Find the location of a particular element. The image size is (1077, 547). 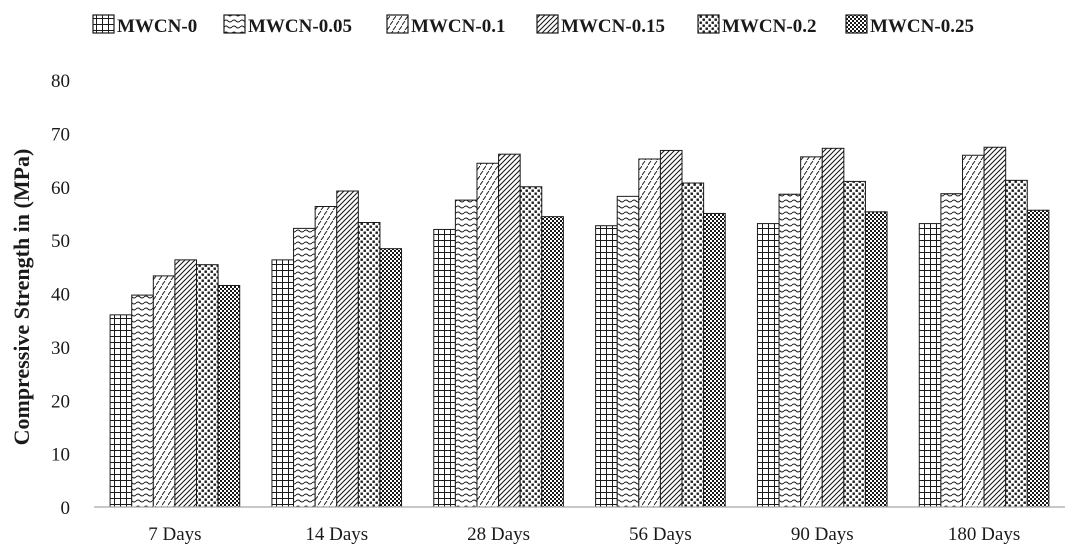

legend-label: MWCN-0 is located at coordinates (157, 26).